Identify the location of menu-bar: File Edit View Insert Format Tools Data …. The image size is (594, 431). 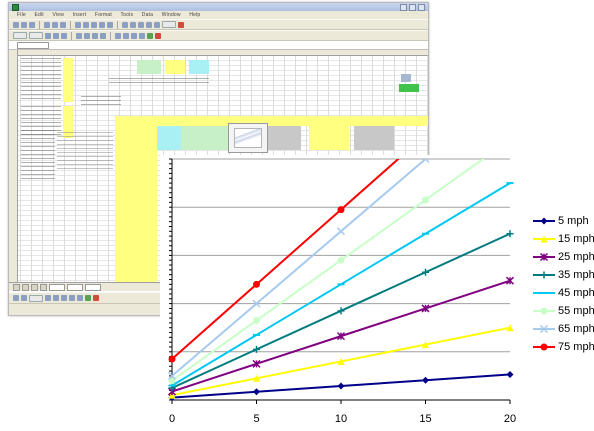
(218, 15).